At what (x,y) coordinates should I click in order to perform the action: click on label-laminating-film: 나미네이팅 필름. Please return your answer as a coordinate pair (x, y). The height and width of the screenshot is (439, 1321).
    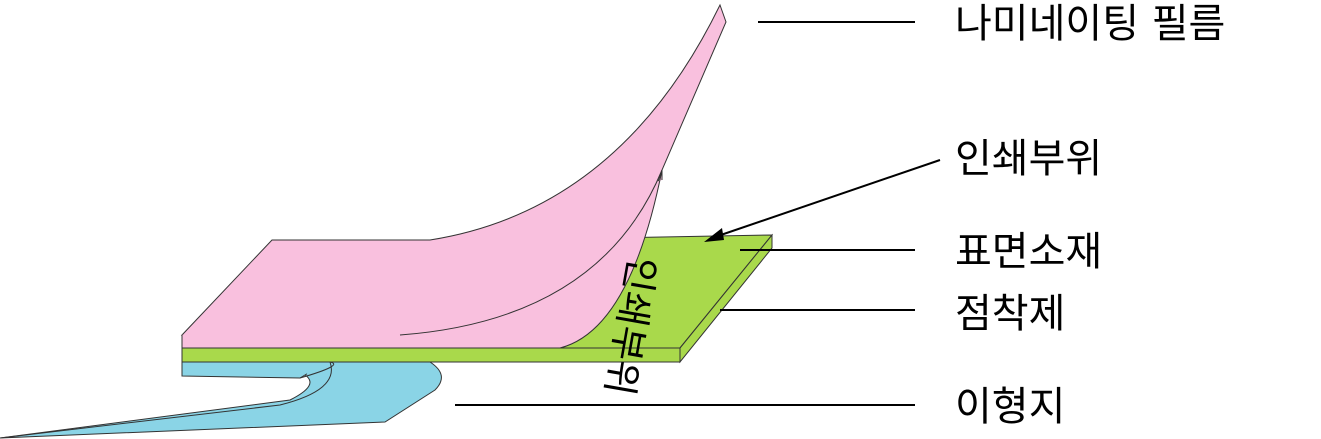
    Looking at the image, I should click on (1090, 24).